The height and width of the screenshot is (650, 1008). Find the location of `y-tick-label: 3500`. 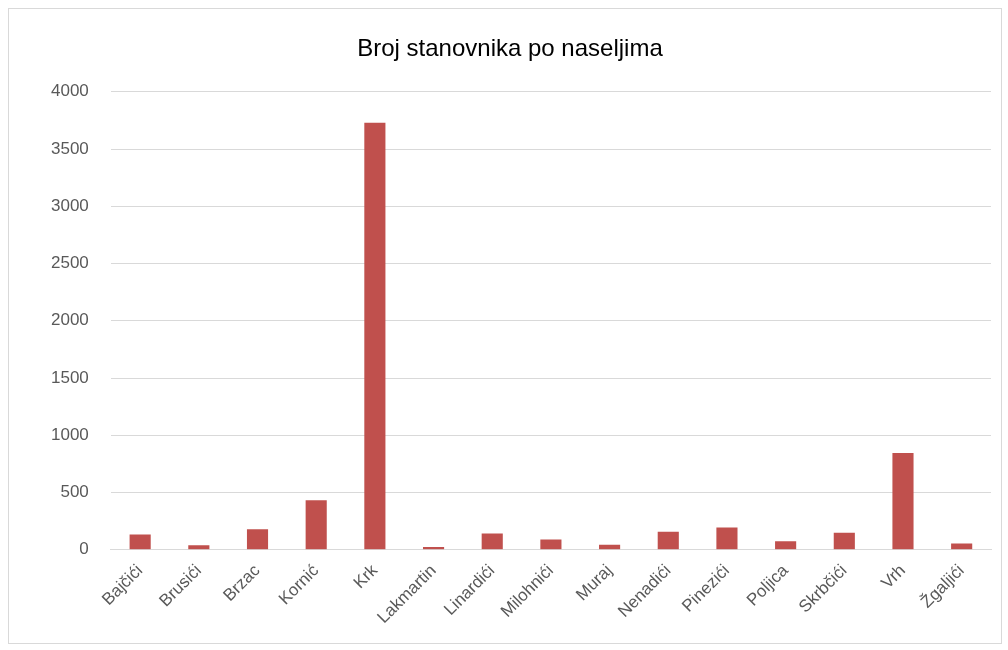

y-tick-label: 3500 is located at coordinates (69, 148).